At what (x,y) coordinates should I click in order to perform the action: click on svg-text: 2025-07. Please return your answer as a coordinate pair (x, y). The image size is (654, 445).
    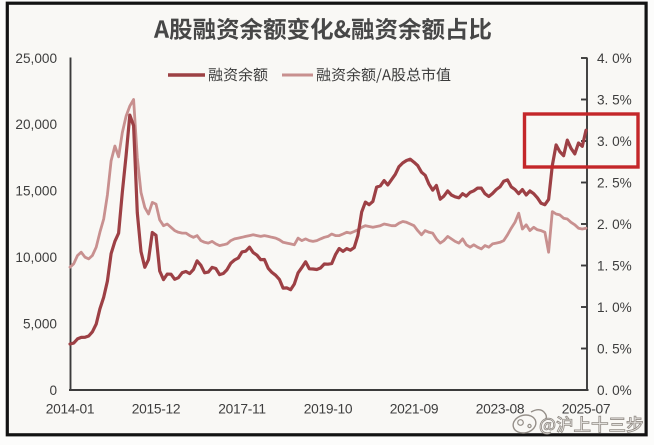
    Looking at the image, I should click on (586, 409).